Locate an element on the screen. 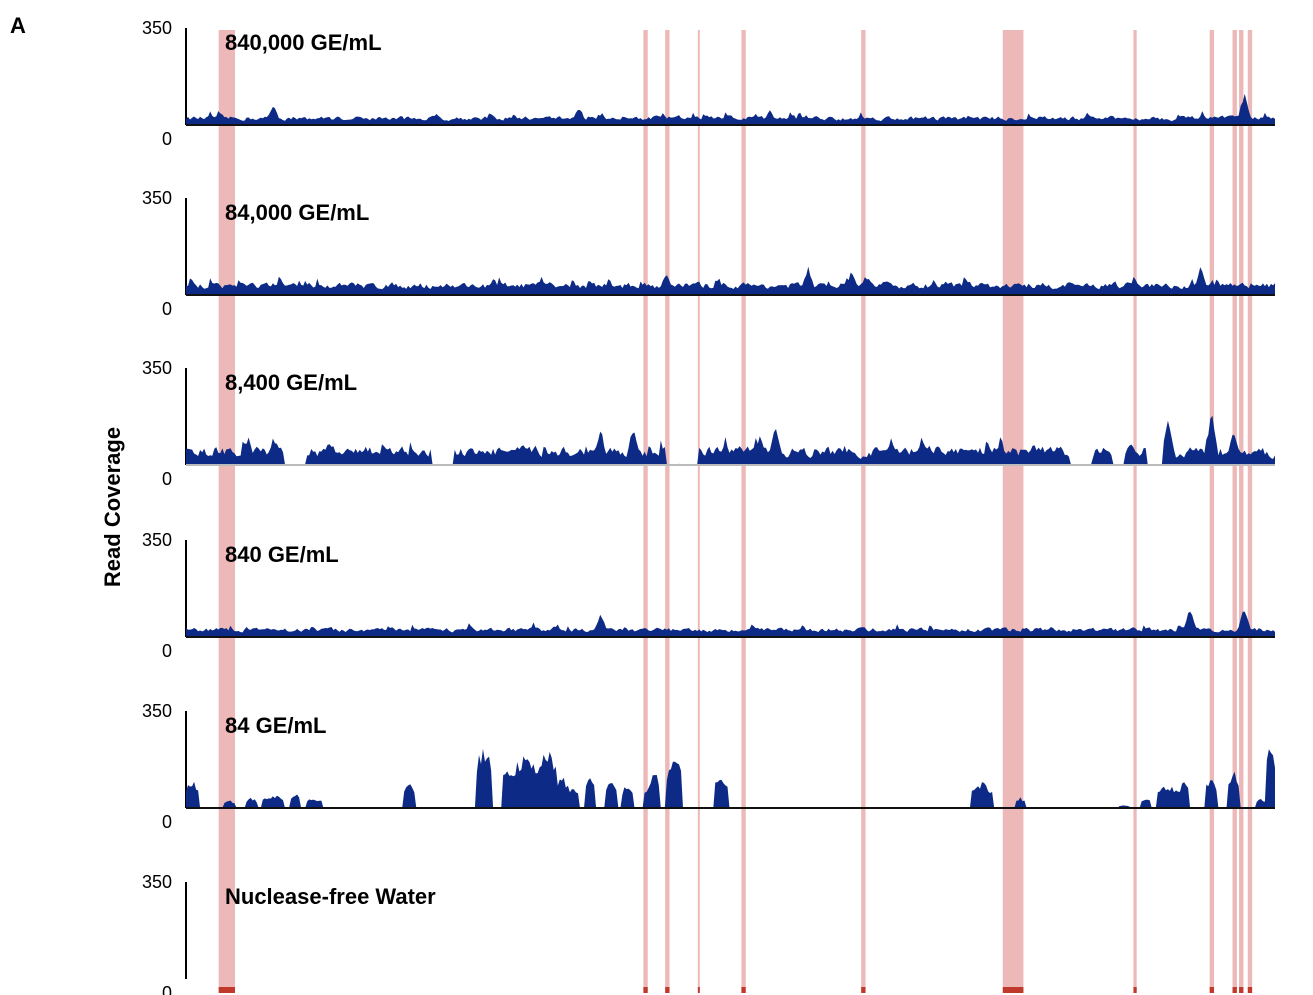 The height and width of the screenshot is (995, 1313). coverage-track: 350 0 840,000 GE/mL is located at coordinates (708, 83).